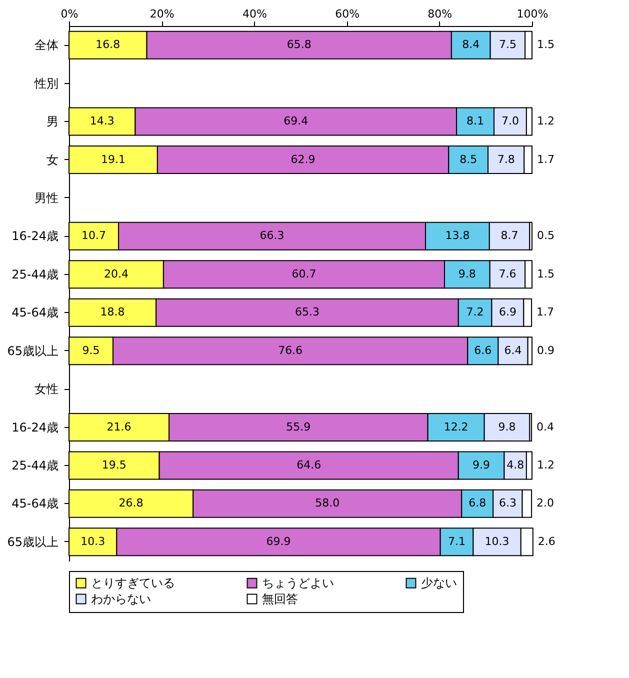 This screenshot has width=629, height=678. What do you see at coordinates (515, 465) in the screenshot?
I see `data-label: 4.8` at bounding box center [515, 465].